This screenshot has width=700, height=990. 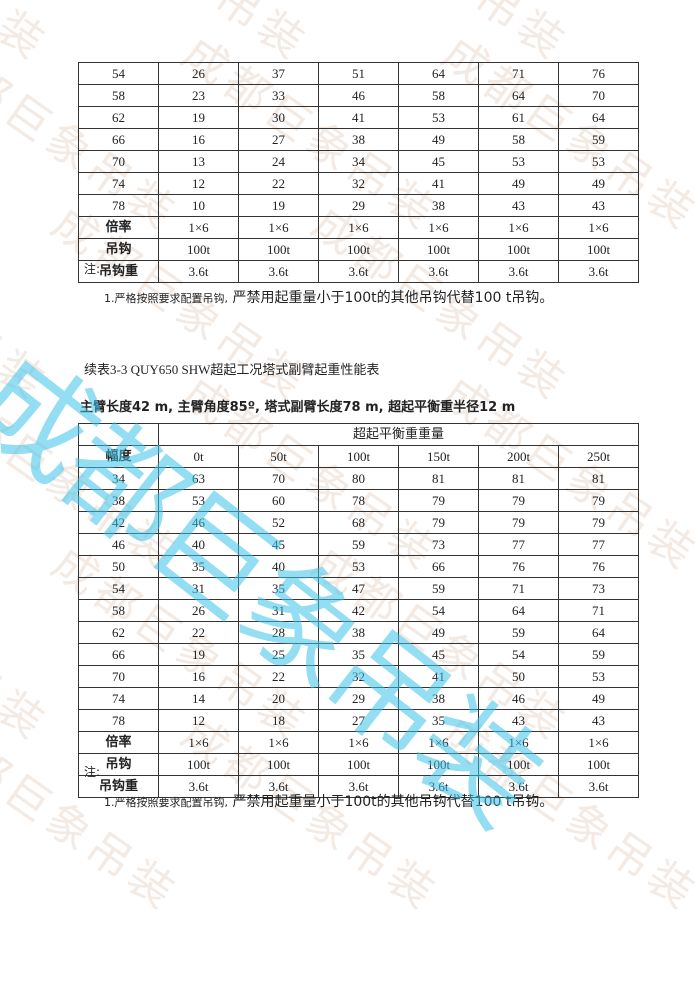 What do you see at coordinates (518, 139) in the screenshot?
I see `value-cell: 58` at bounding box center [518, 139].